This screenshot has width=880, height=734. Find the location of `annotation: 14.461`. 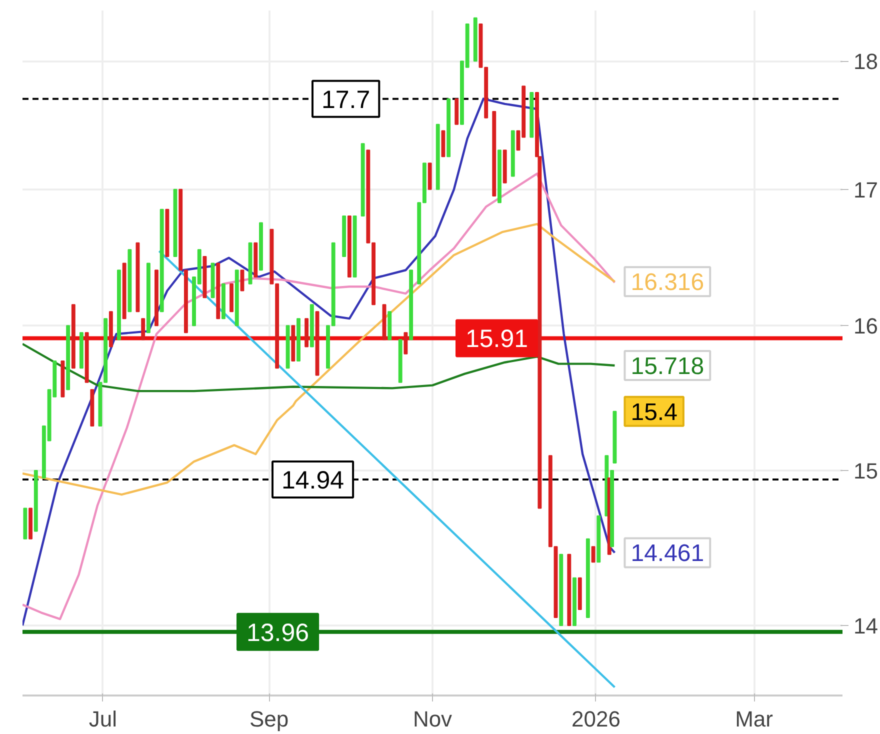

annotation: 14.461 is located at coordinates (667, 554).